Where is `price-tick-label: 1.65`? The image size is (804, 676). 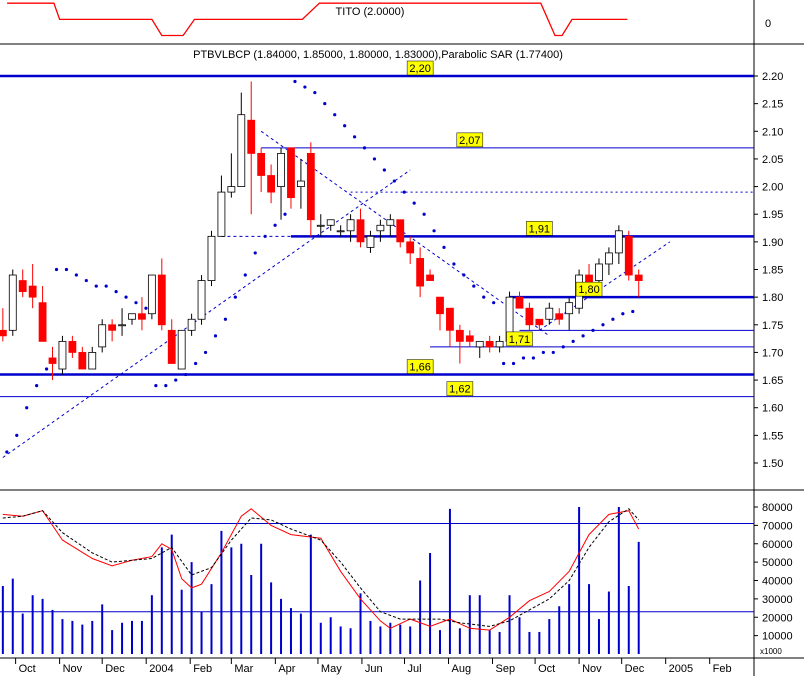
price-tick-label: 1.65 is located at coordinates (772, 381).